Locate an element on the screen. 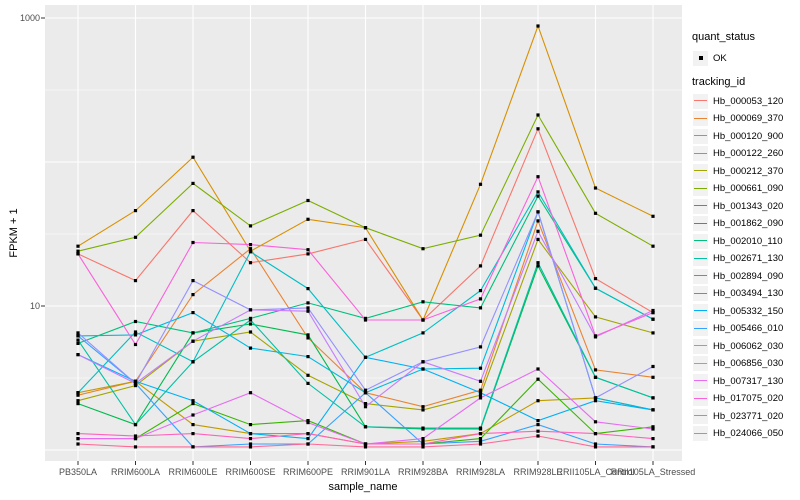  y-tick-label-1000: 1000 is located at coordinates (29, 18).